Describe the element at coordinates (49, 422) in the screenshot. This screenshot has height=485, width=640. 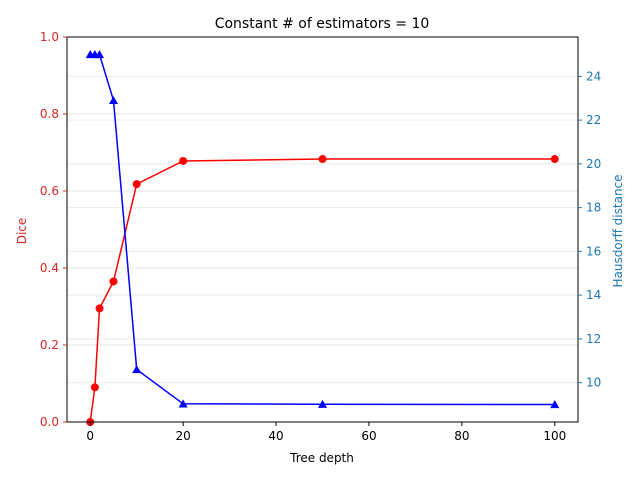
I see `y-left-tick-label: 0.0` at that location.